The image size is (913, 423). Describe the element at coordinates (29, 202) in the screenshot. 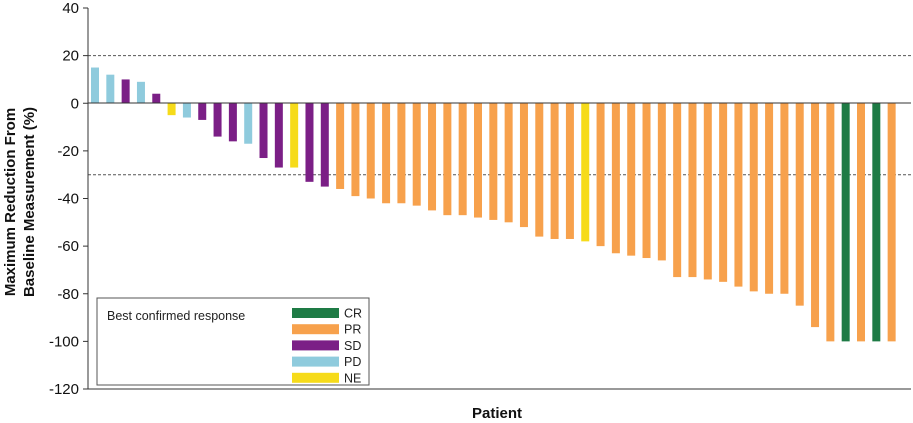

I see `y-axis-title-line-2: Baseline Measurement (%)` at that location.